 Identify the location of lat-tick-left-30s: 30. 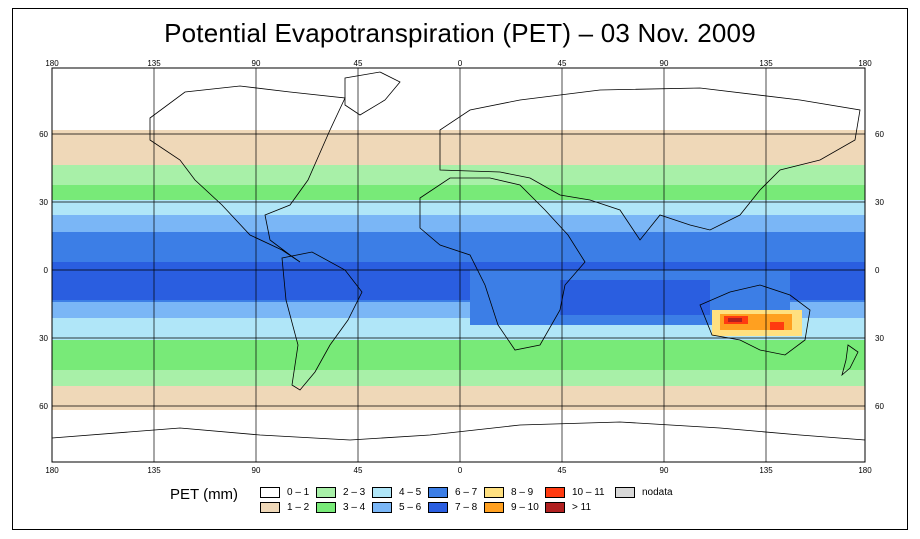
(43, 338).